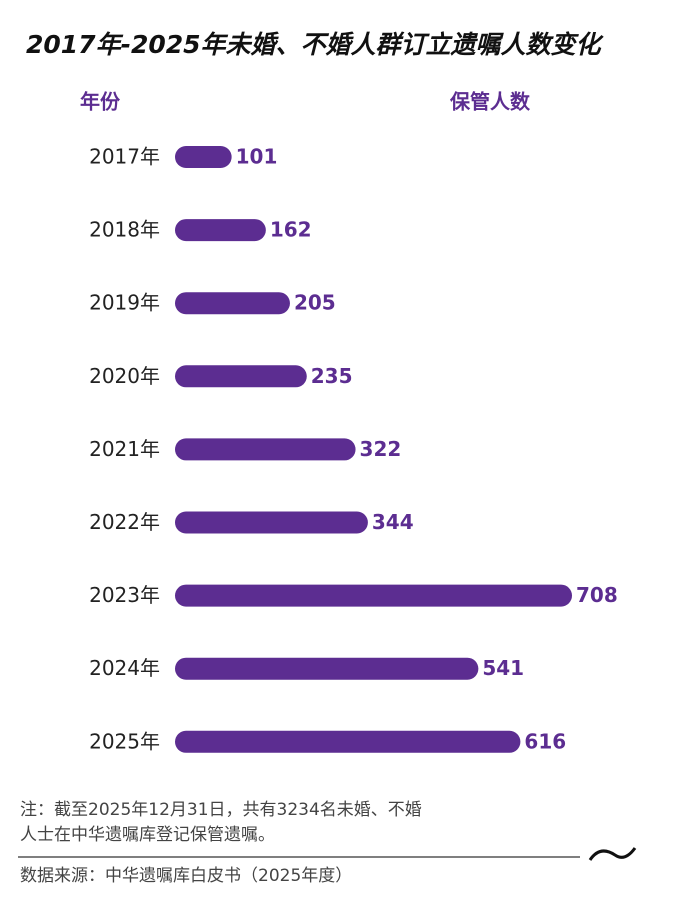 This screenshot has height=923, width=680. I want to click on category-label: 2020年, so click(124, 376).